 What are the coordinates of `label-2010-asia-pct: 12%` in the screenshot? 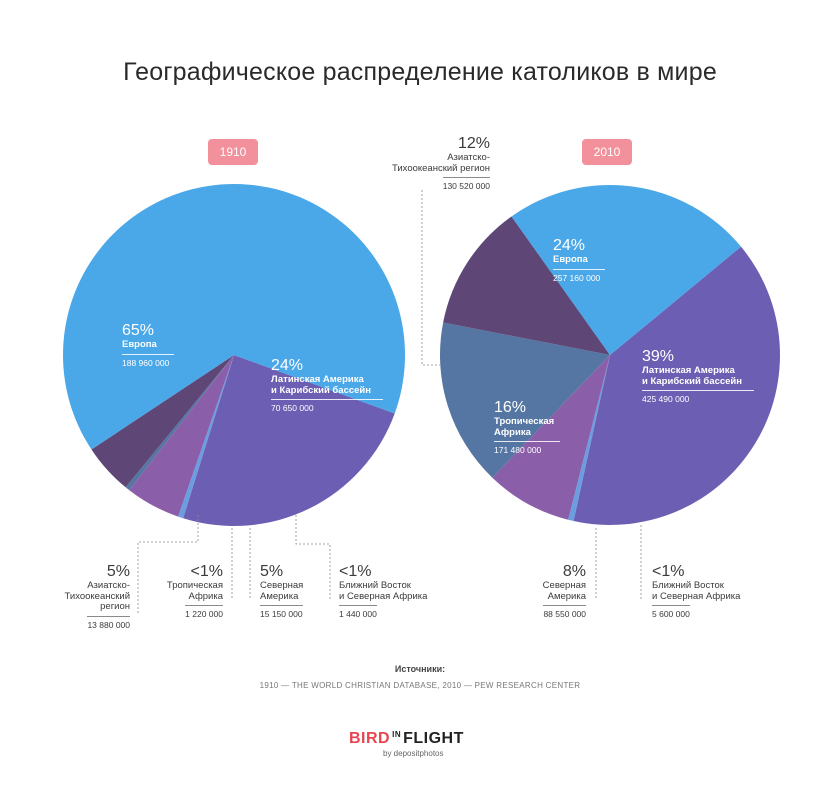 It's located at (473, 143).